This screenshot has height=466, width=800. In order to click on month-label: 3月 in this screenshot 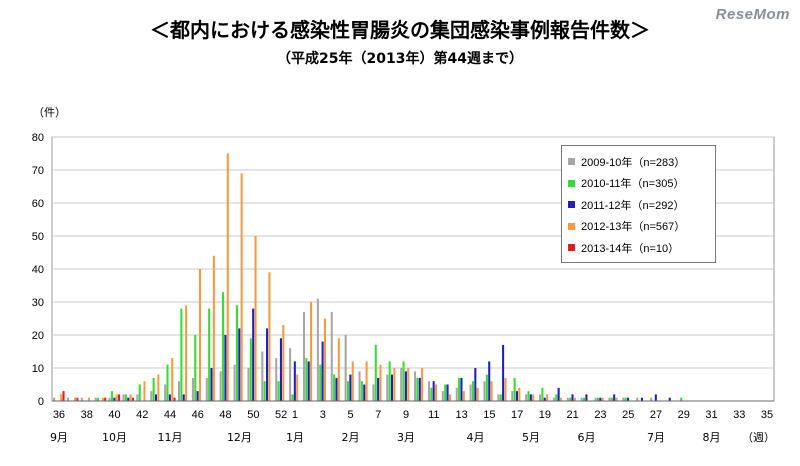, I will do `click(406, 437)`.